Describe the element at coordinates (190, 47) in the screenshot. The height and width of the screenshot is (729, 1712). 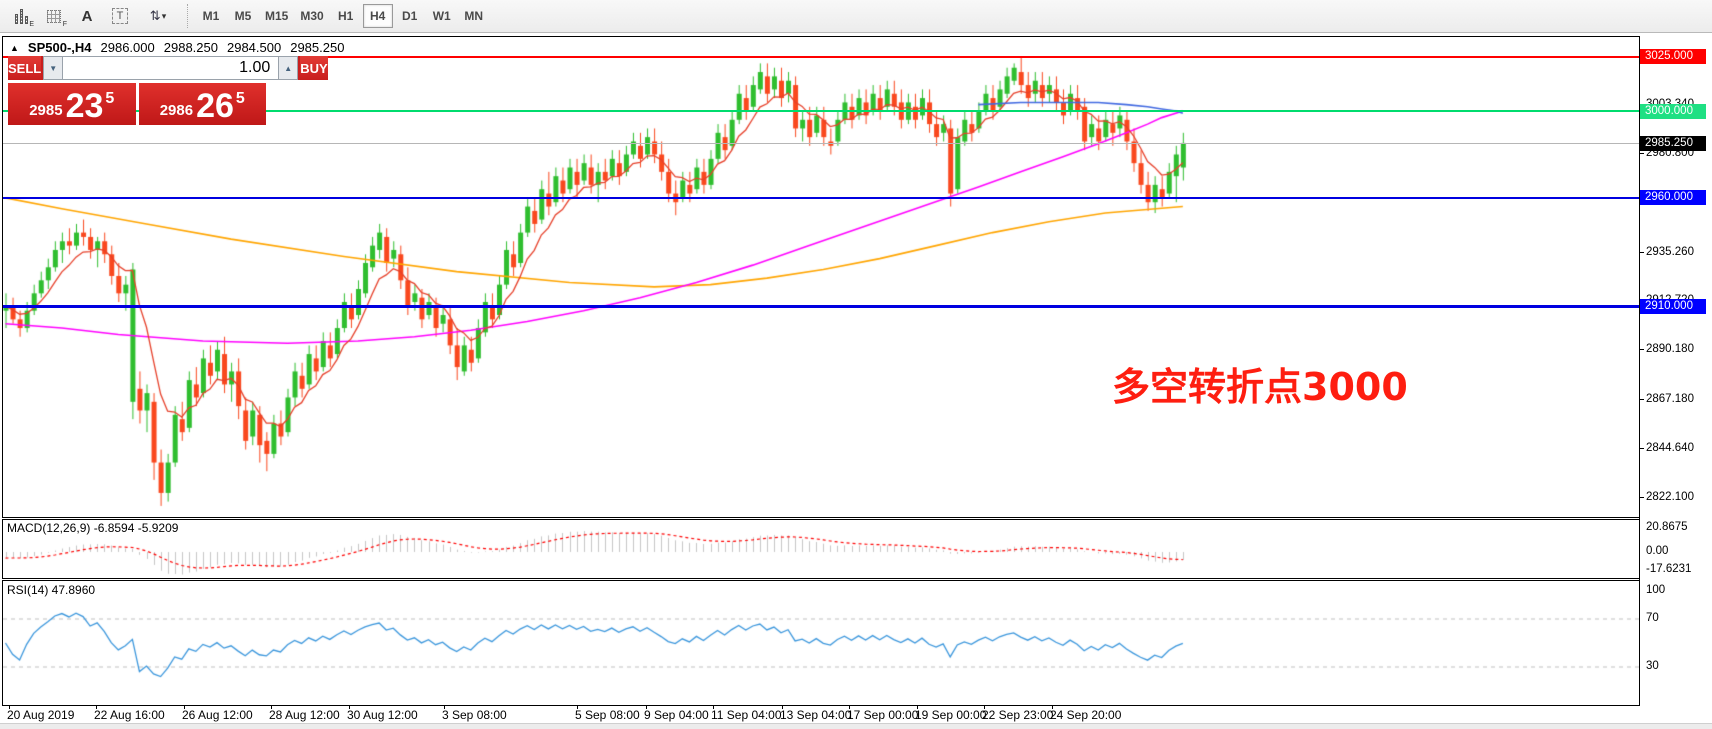
I see `high-price: 2988.250` at that location.